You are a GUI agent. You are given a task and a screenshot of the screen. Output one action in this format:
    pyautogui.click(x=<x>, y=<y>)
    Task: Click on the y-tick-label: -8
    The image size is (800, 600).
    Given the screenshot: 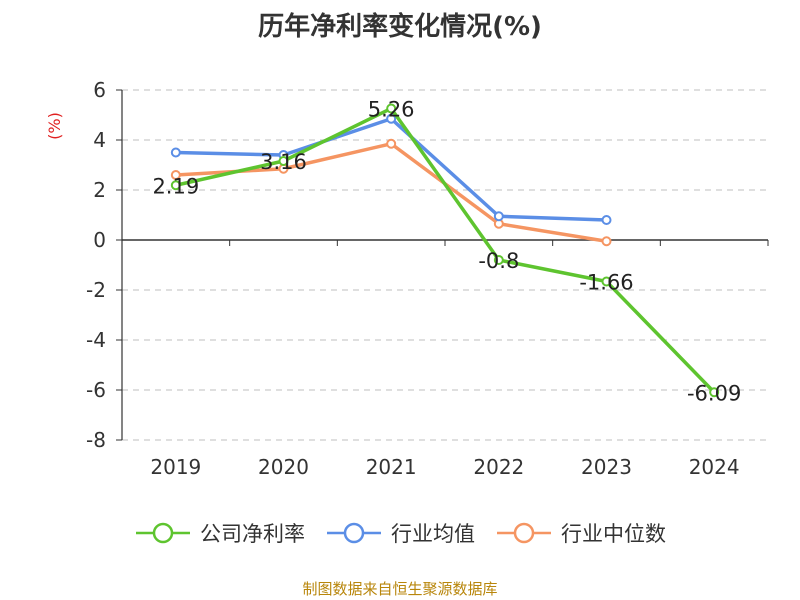 What is the action you would take?
    pyautogui.click(x=96, y=440)
    